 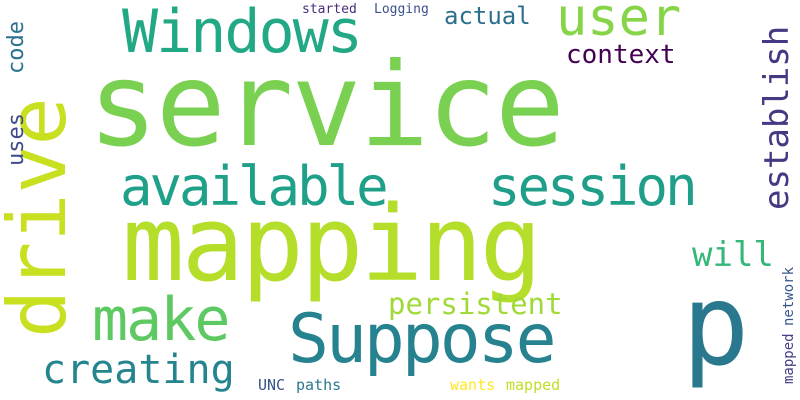 I want to click on word-actual-text: actual, so click(x=487, y=16).